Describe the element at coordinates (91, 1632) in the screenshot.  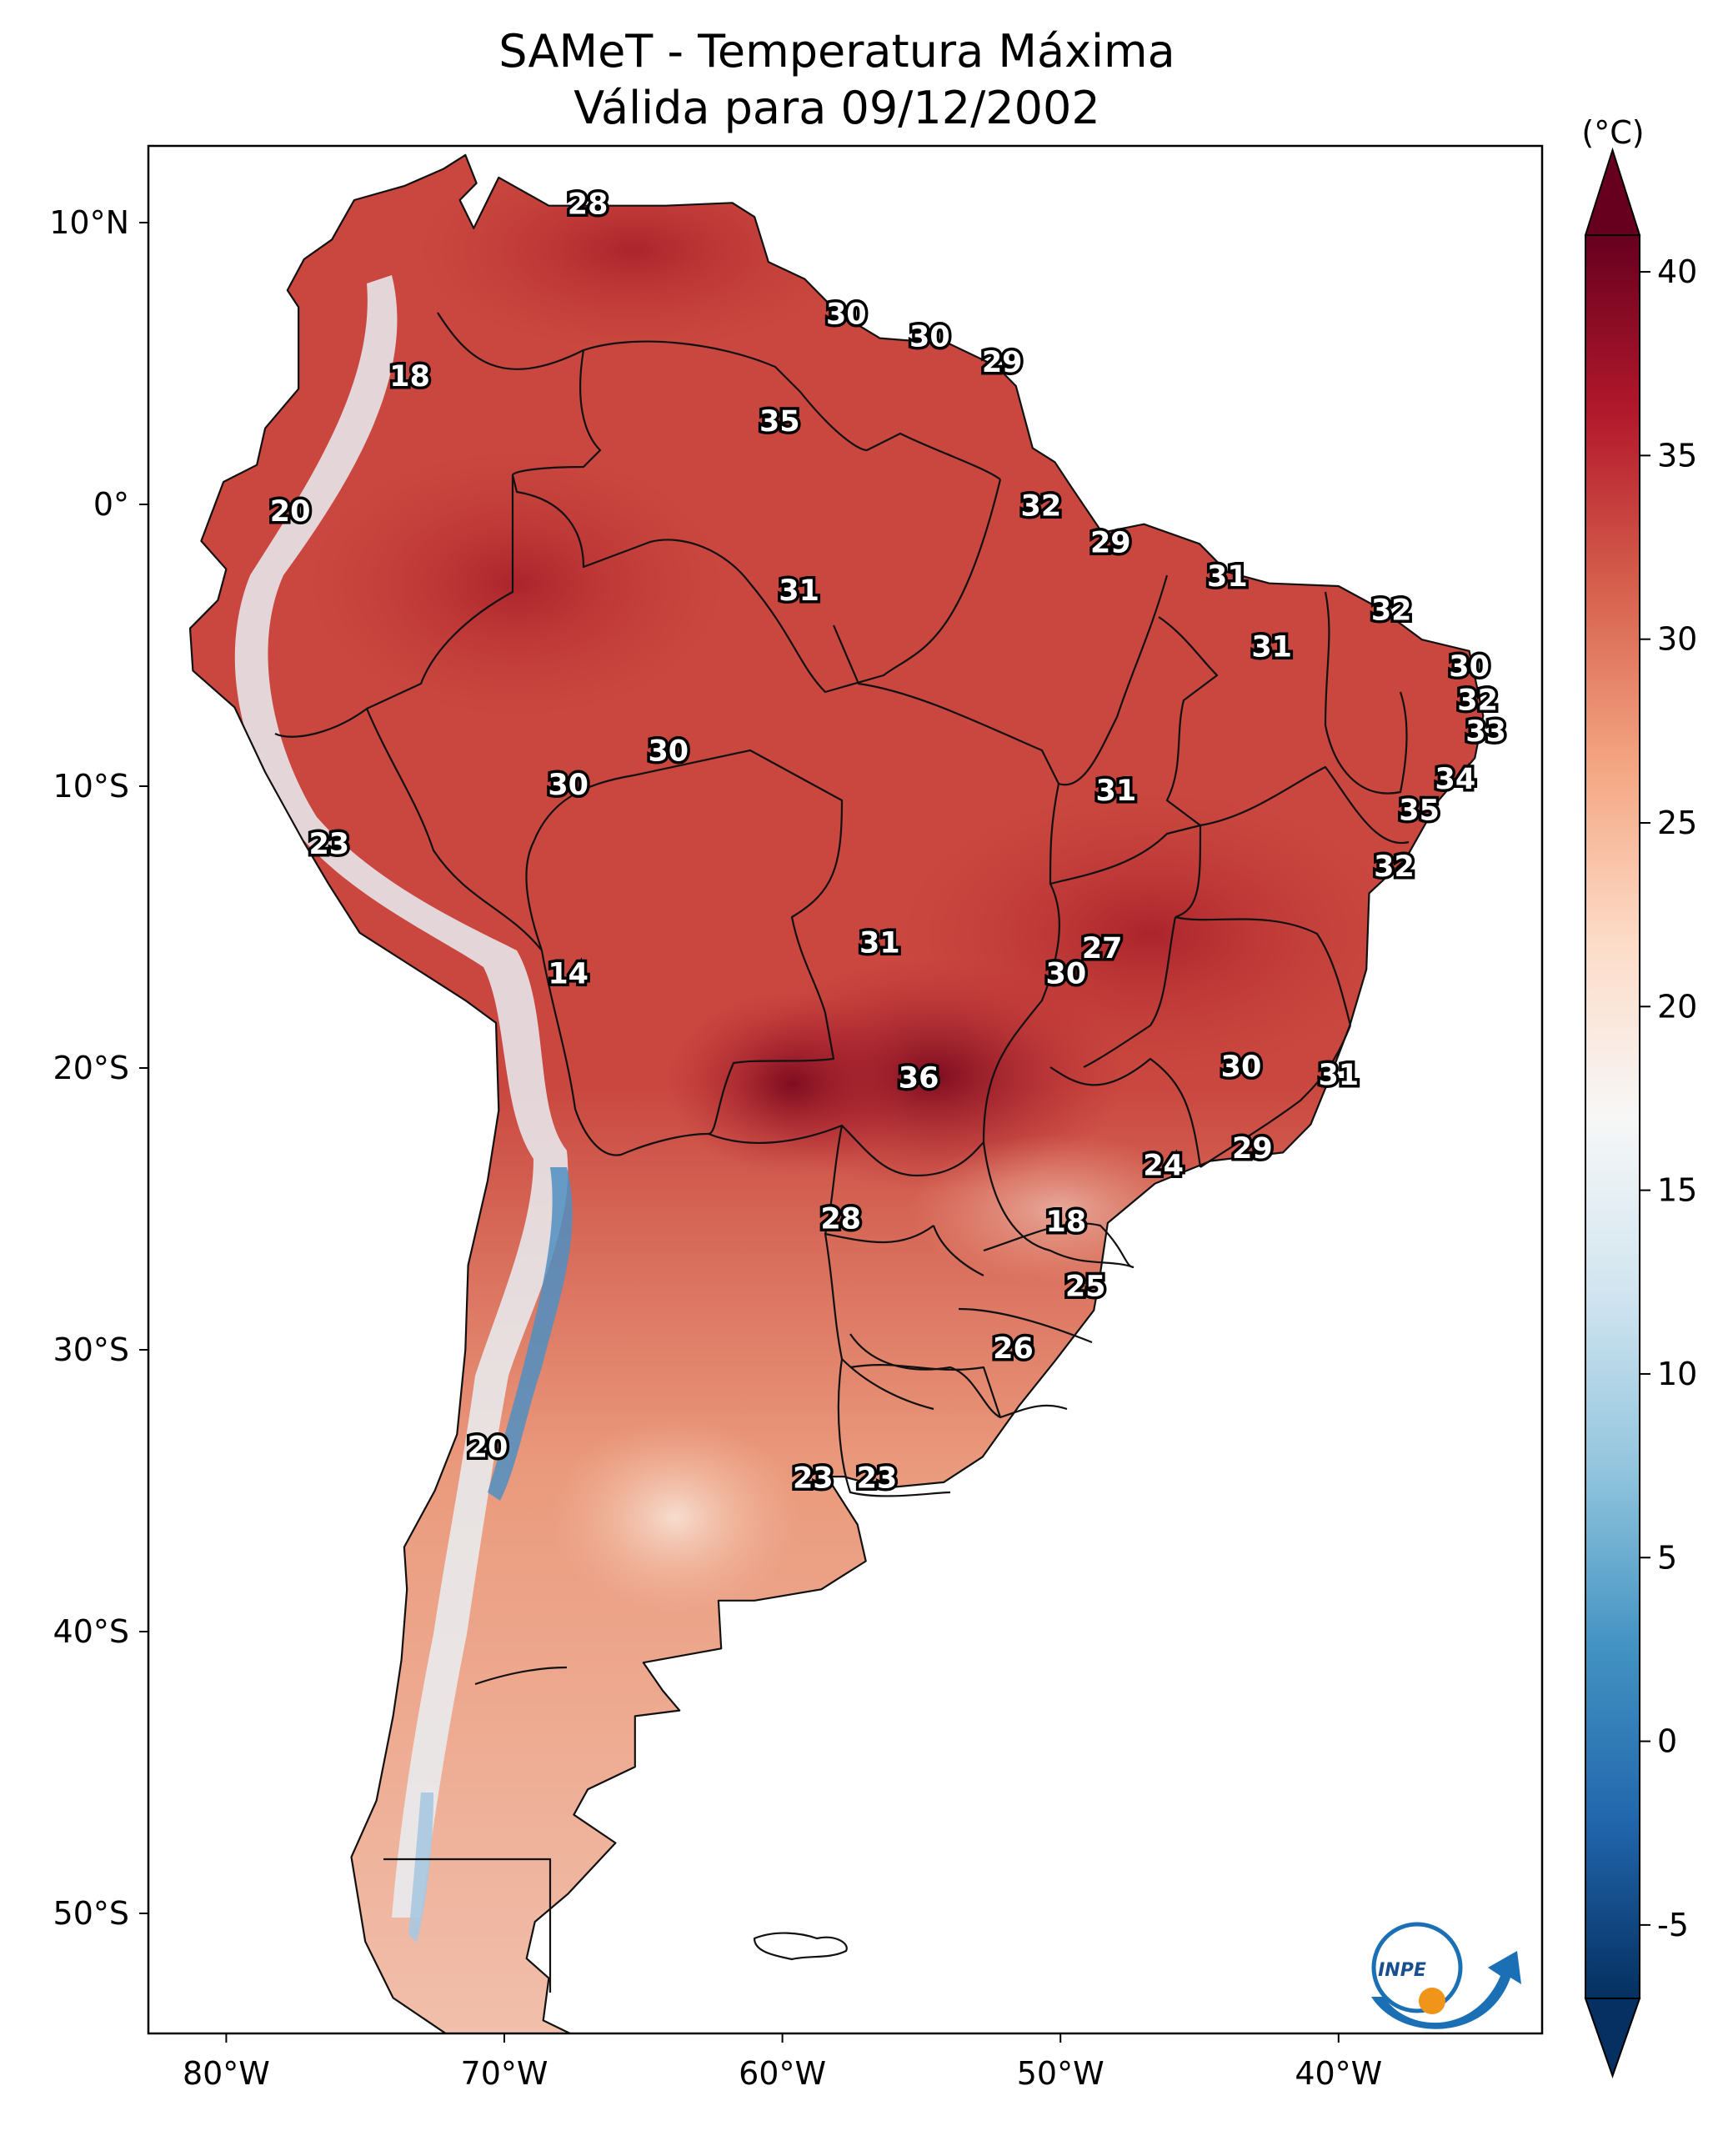
I see `y-tick-label: 40°S` at that location.